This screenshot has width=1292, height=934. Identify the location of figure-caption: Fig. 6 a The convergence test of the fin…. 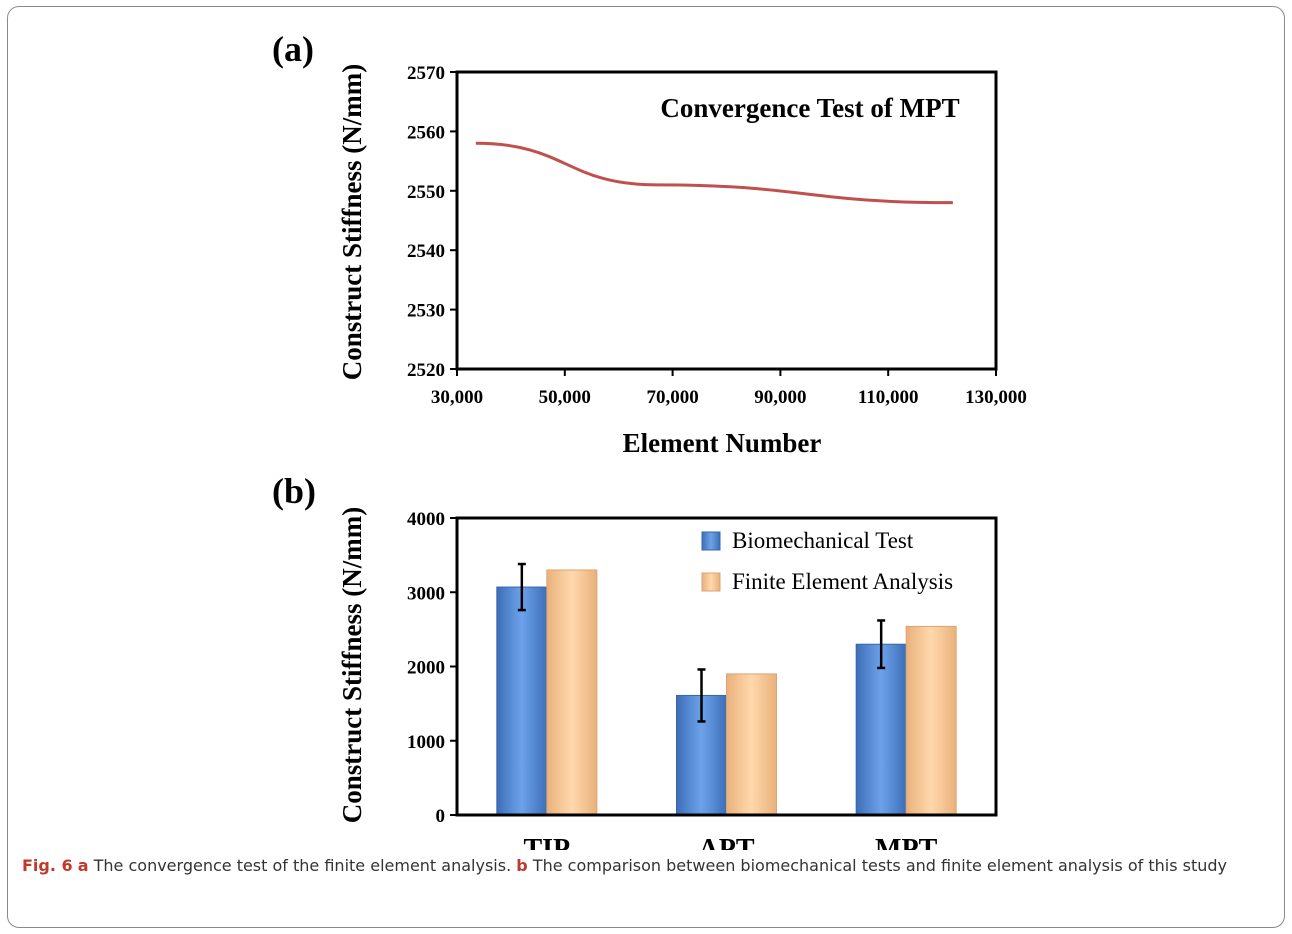
(647, 865).